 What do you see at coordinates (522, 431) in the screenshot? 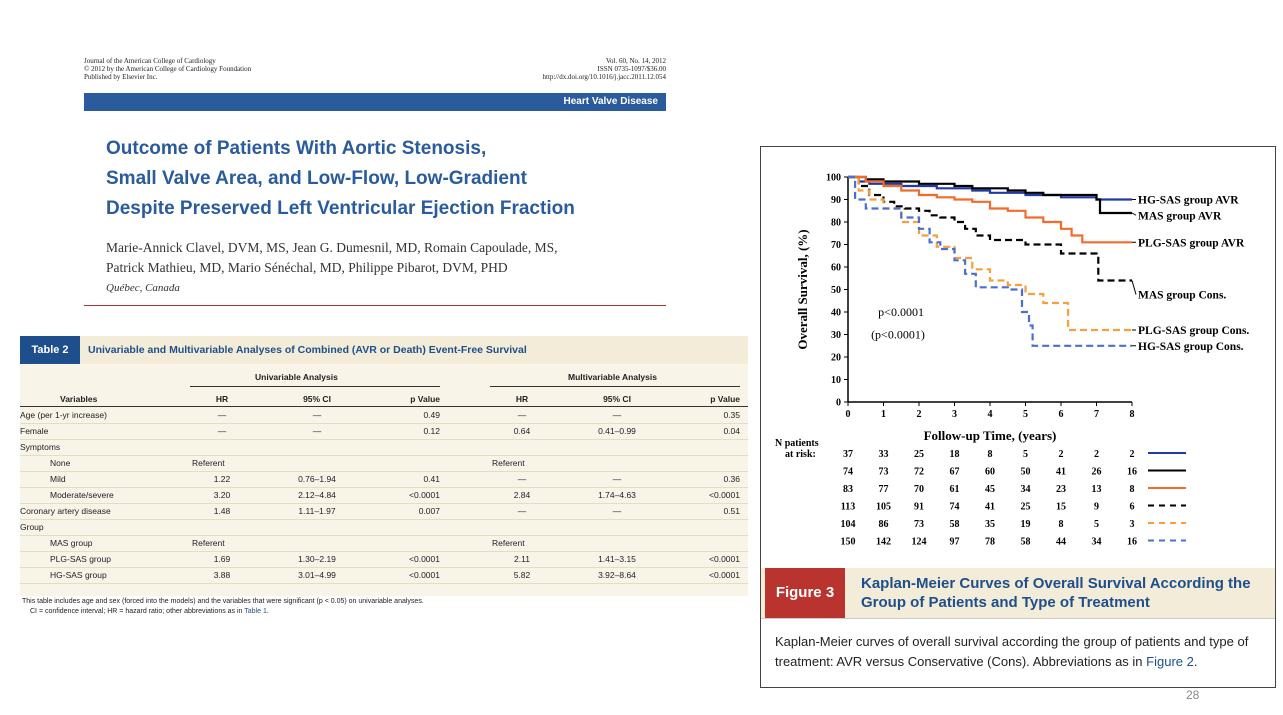
I see `table-cell: 0.64` at bounding box center [522, 431].